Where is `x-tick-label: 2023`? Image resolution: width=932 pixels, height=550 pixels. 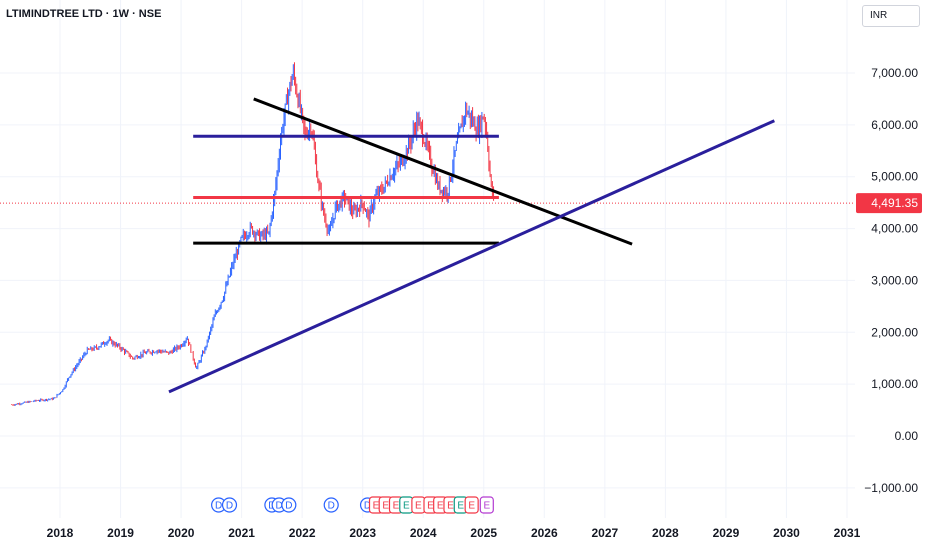 x-tick-label: 2023 is located at coordinates (362, 533).